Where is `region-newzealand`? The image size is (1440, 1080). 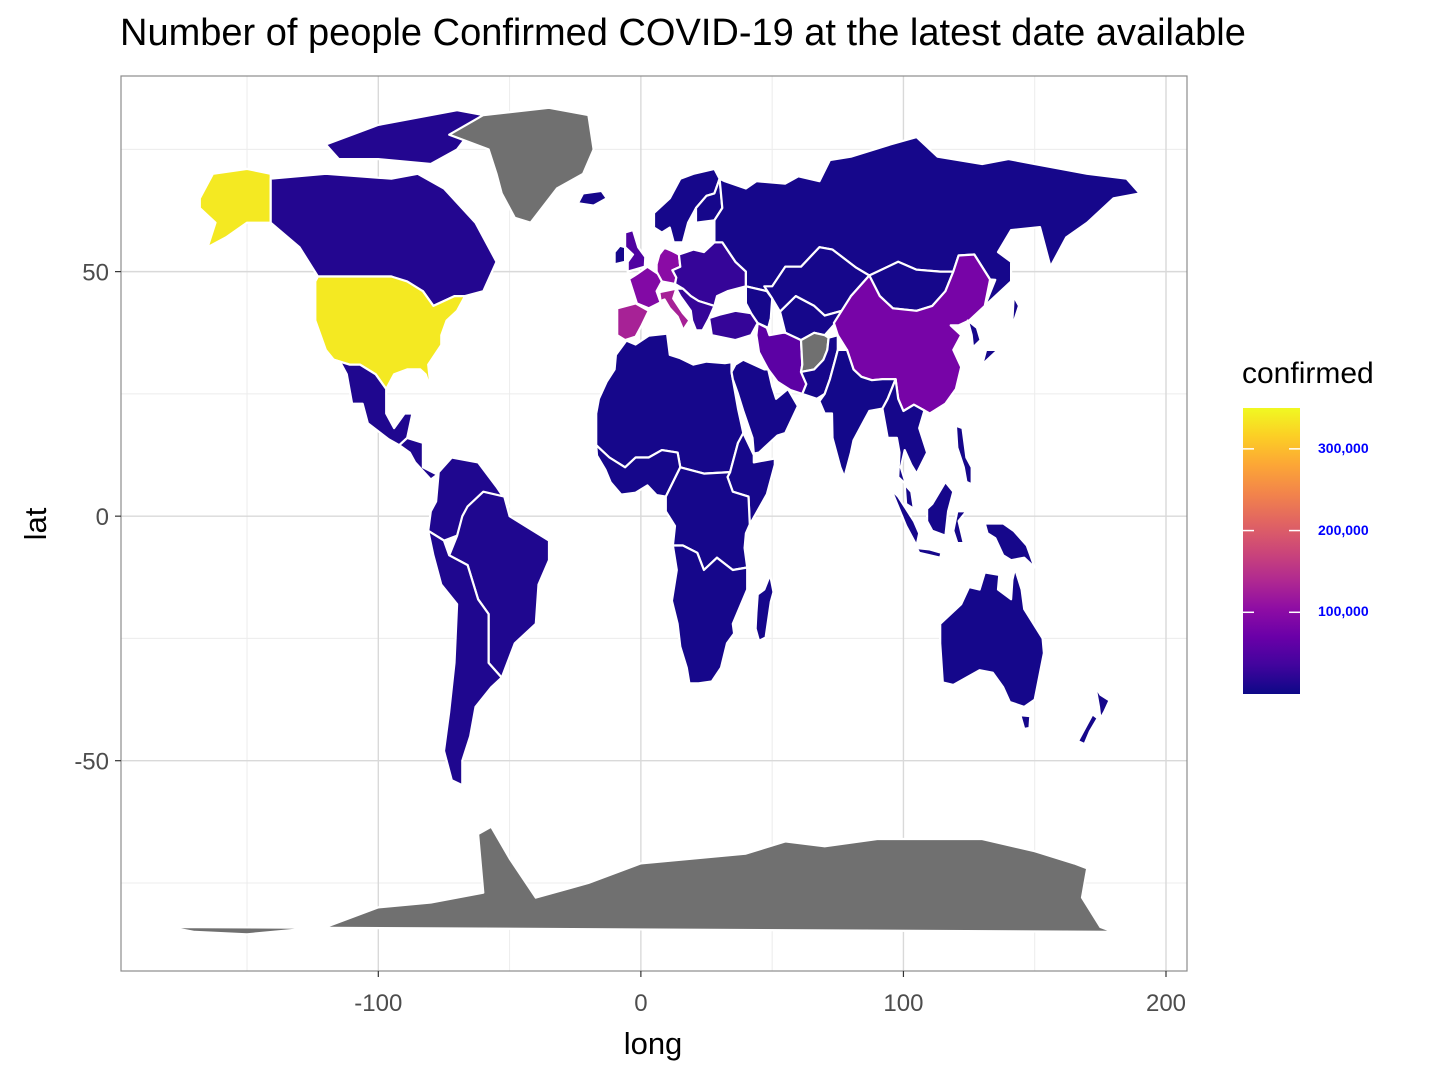 region-newzealand is located at coordinates (1087, 729).